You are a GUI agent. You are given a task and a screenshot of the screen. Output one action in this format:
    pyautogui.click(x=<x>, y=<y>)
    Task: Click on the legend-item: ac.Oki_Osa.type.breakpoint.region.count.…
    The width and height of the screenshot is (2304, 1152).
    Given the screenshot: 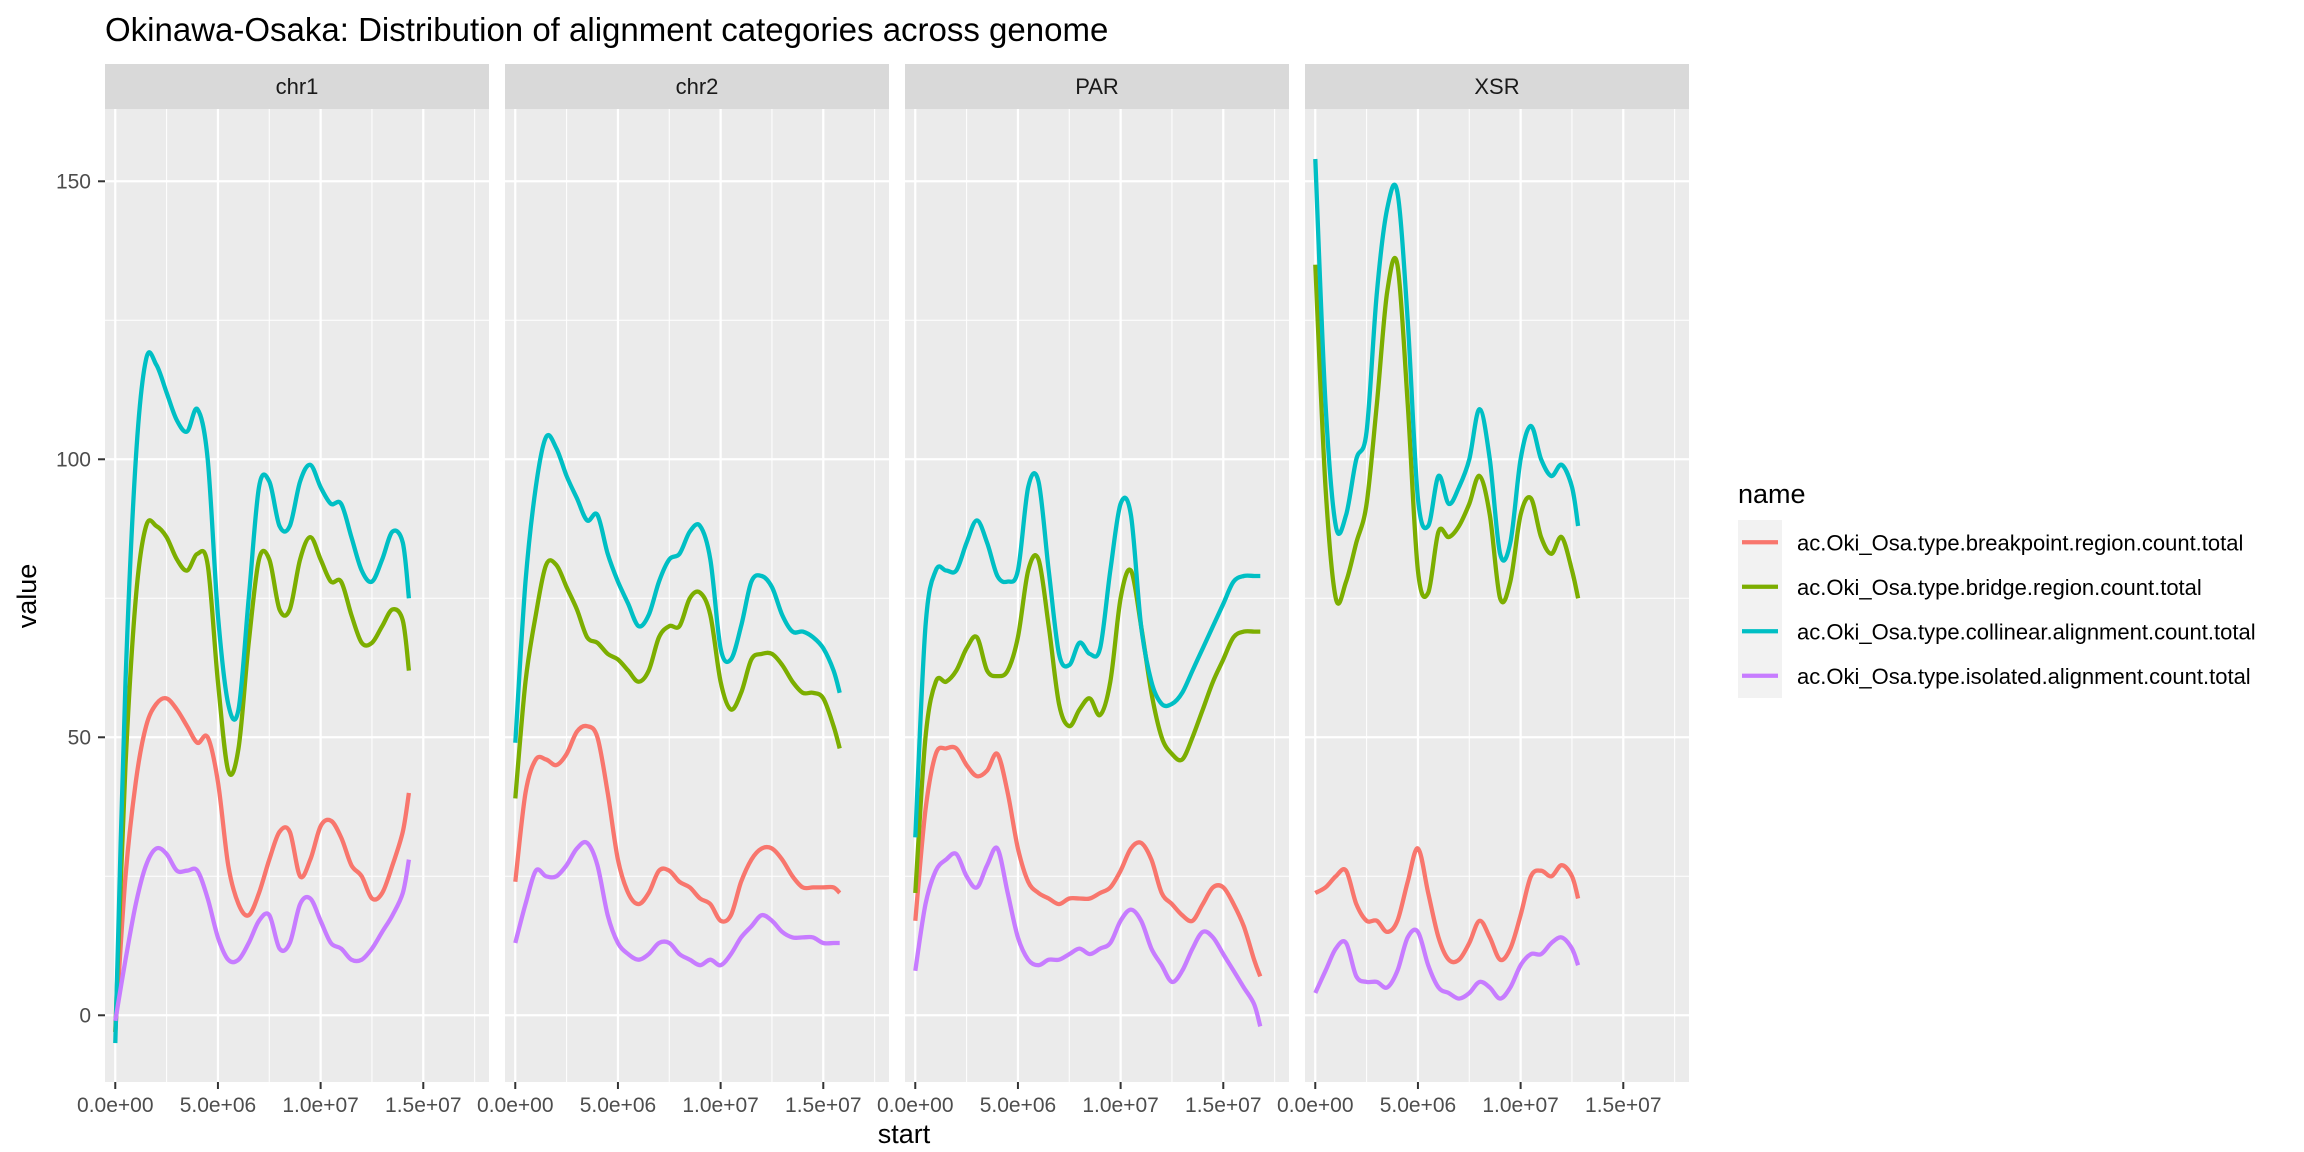 What is the action you would take?
    pyautogui.click(x=1990, y=542)
    